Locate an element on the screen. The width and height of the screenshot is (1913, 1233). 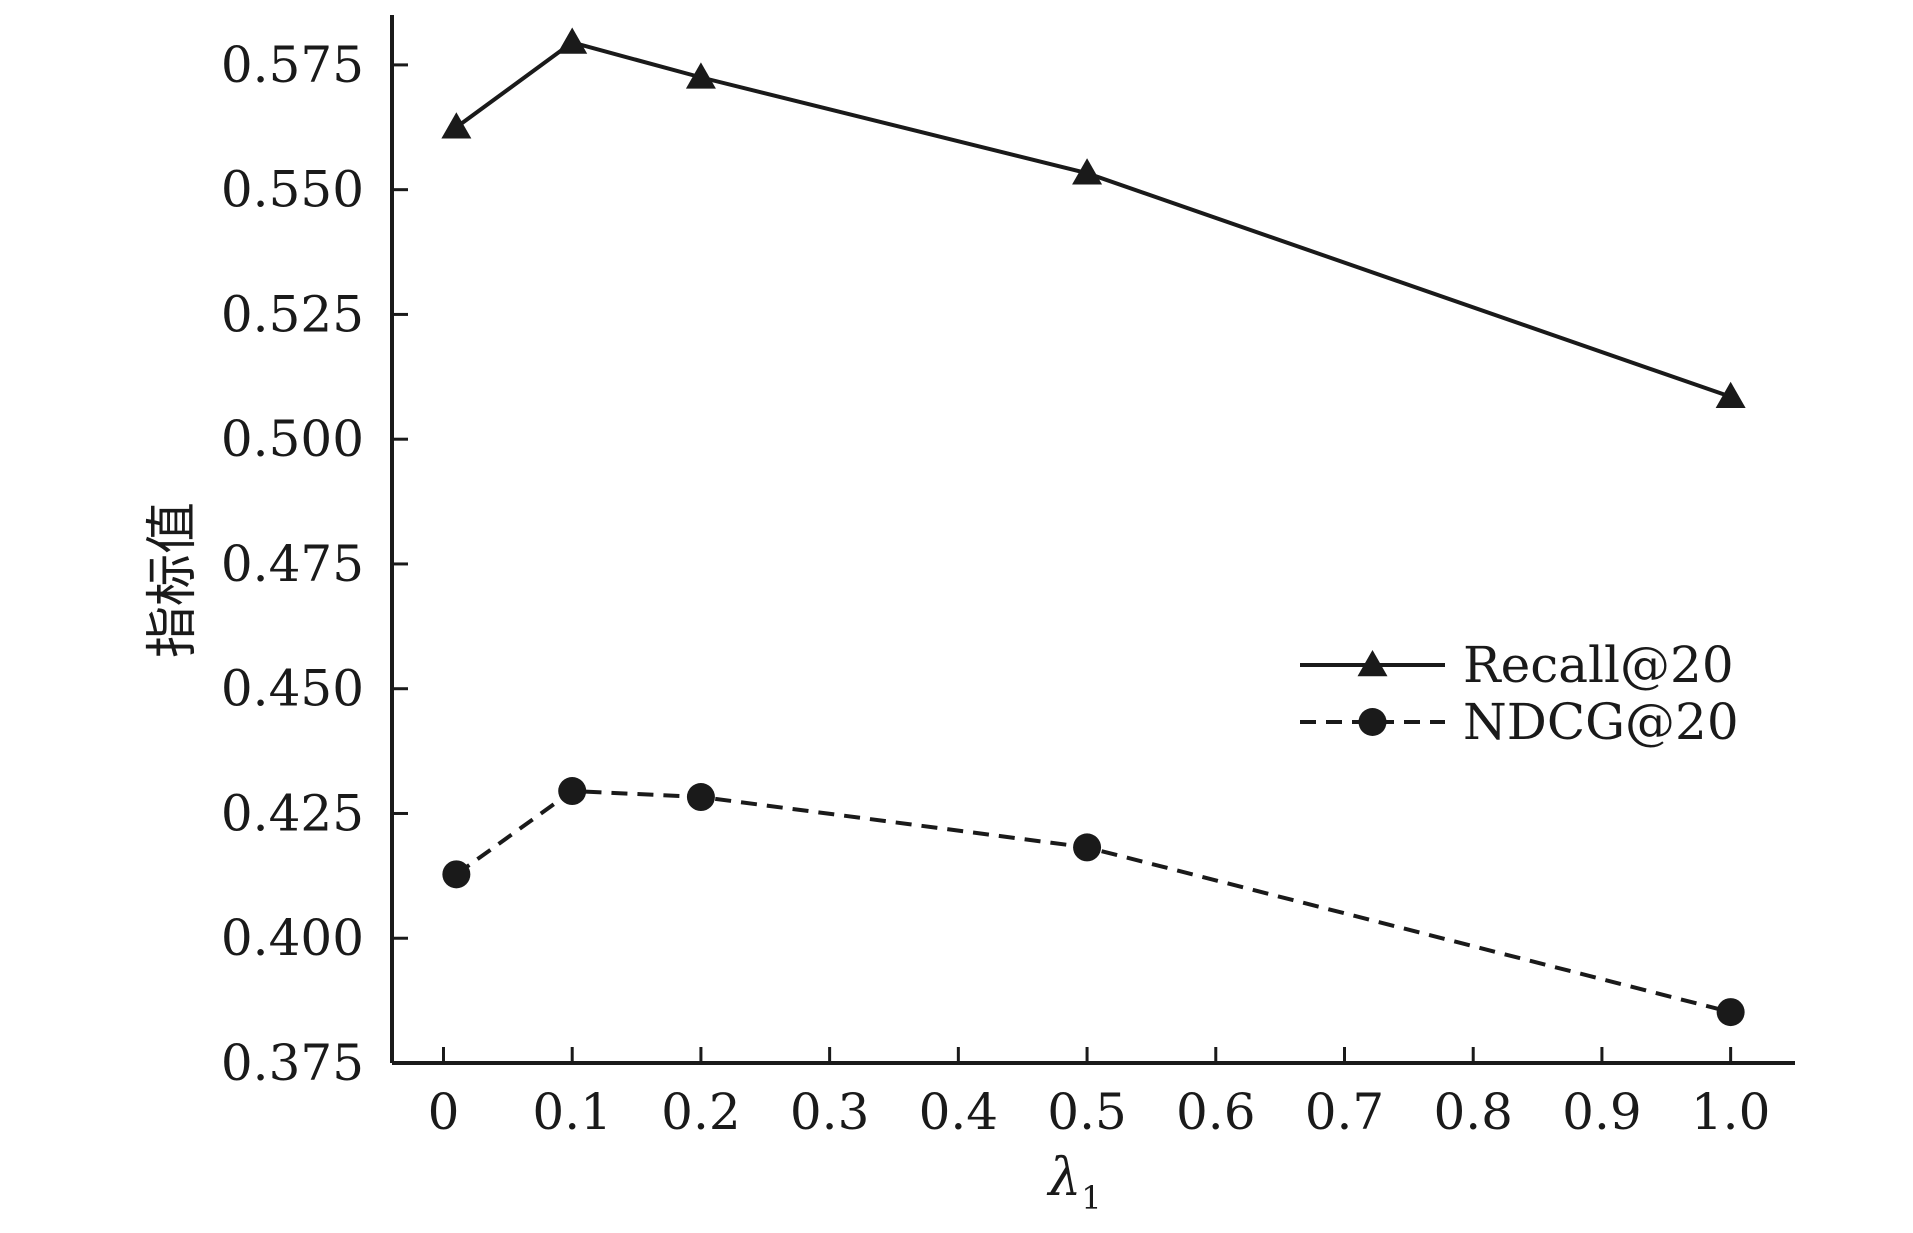
y-axis-title: 指标值 is located at coordinates (173, 580).